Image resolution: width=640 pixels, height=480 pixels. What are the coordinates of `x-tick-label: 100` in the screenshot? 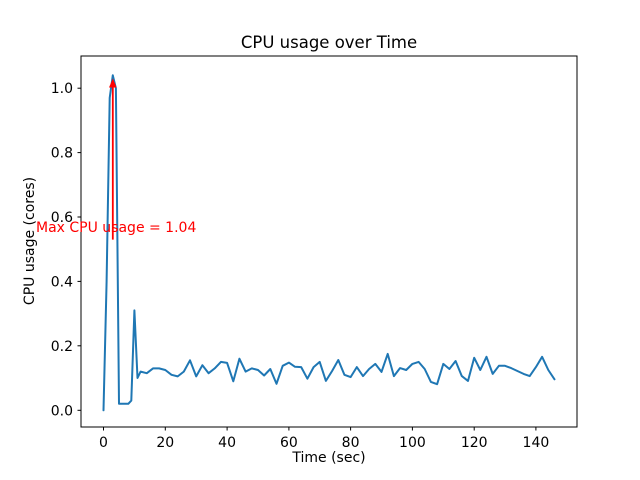 It's located at (412, 443).